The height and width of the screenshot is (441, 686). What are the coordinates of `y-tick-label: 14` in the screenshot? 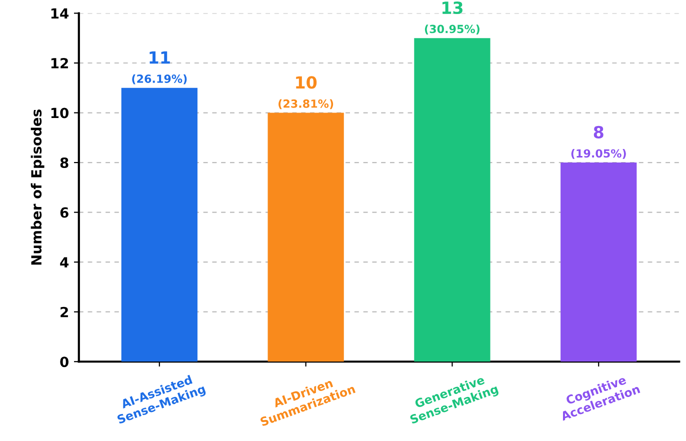 It's located at (60, 13).